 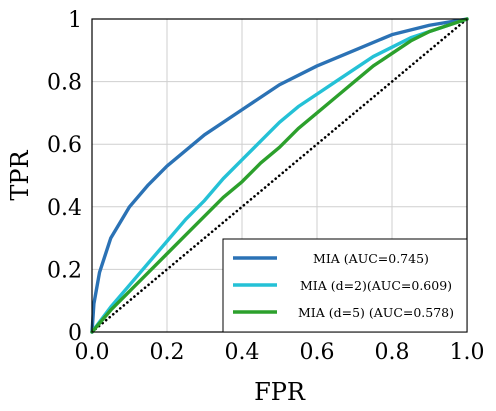 I want to click on y-tick-label: 0.2, so click(x=64, y=270).